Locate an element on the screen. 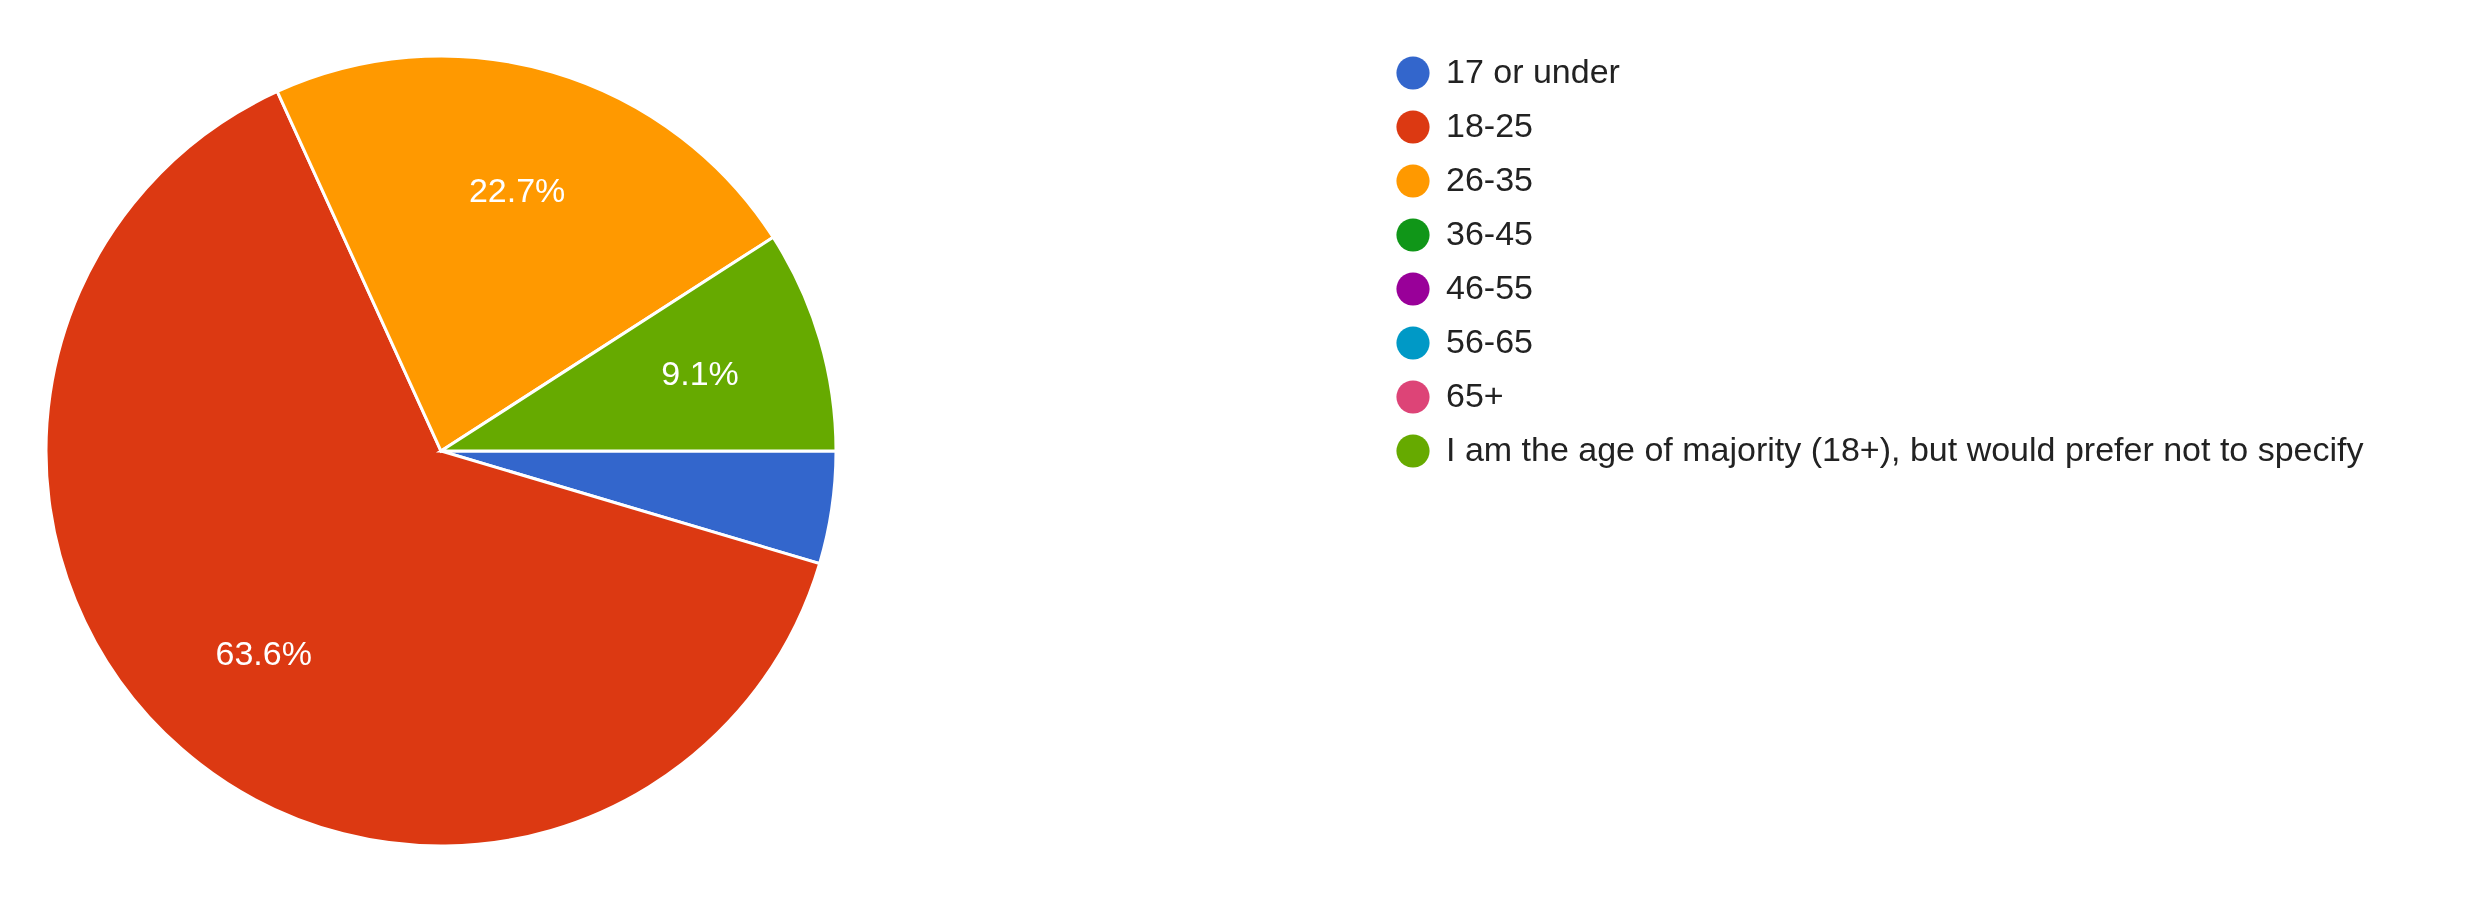  data-label: 63.6% is located at coordinates (263, 652).